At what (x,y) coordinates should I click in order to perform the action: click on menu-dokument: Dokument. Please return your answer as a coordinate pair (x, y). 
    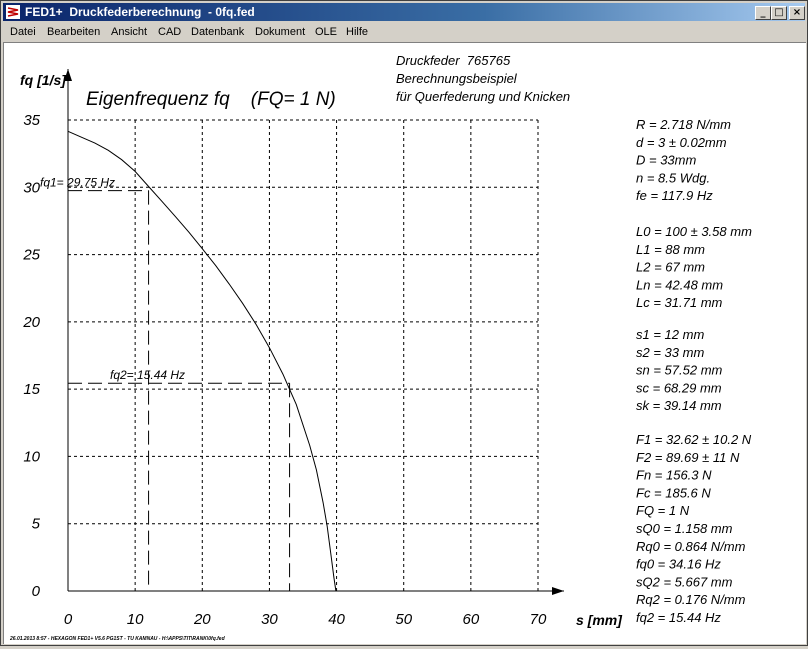
    Looking at the image, I should click on (280, 32).